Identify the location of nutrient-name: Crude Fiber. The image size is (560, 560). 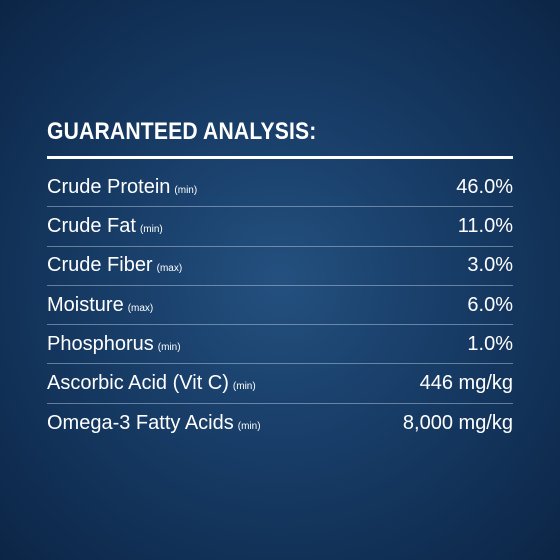
(100, 265).